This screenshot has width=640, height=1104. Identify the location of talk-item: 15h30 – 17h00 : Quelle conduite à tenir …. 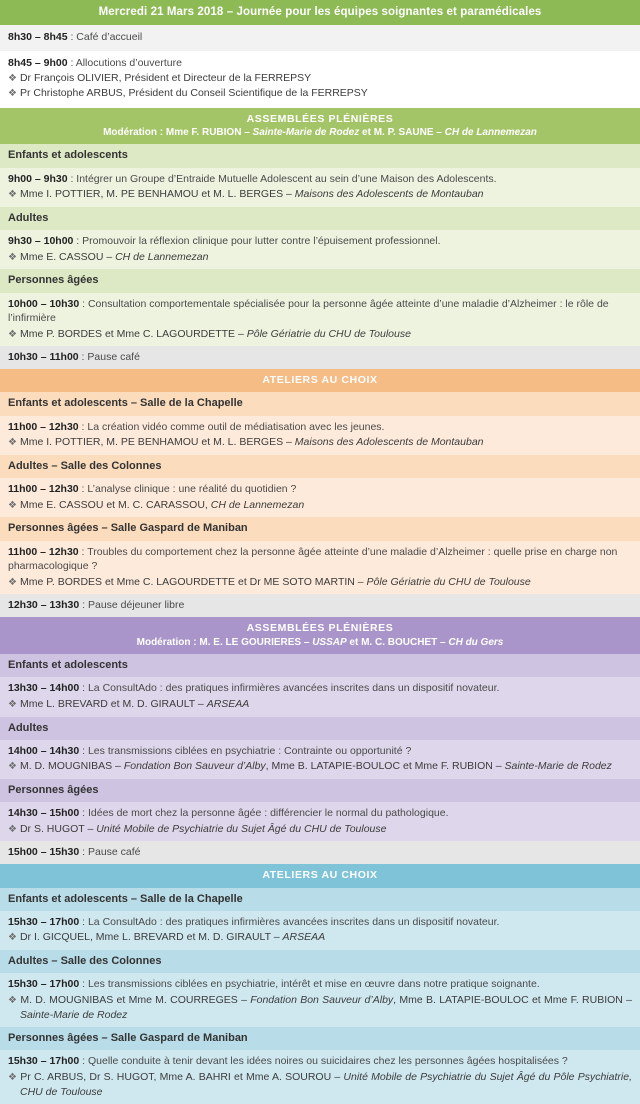
(320, 1077).